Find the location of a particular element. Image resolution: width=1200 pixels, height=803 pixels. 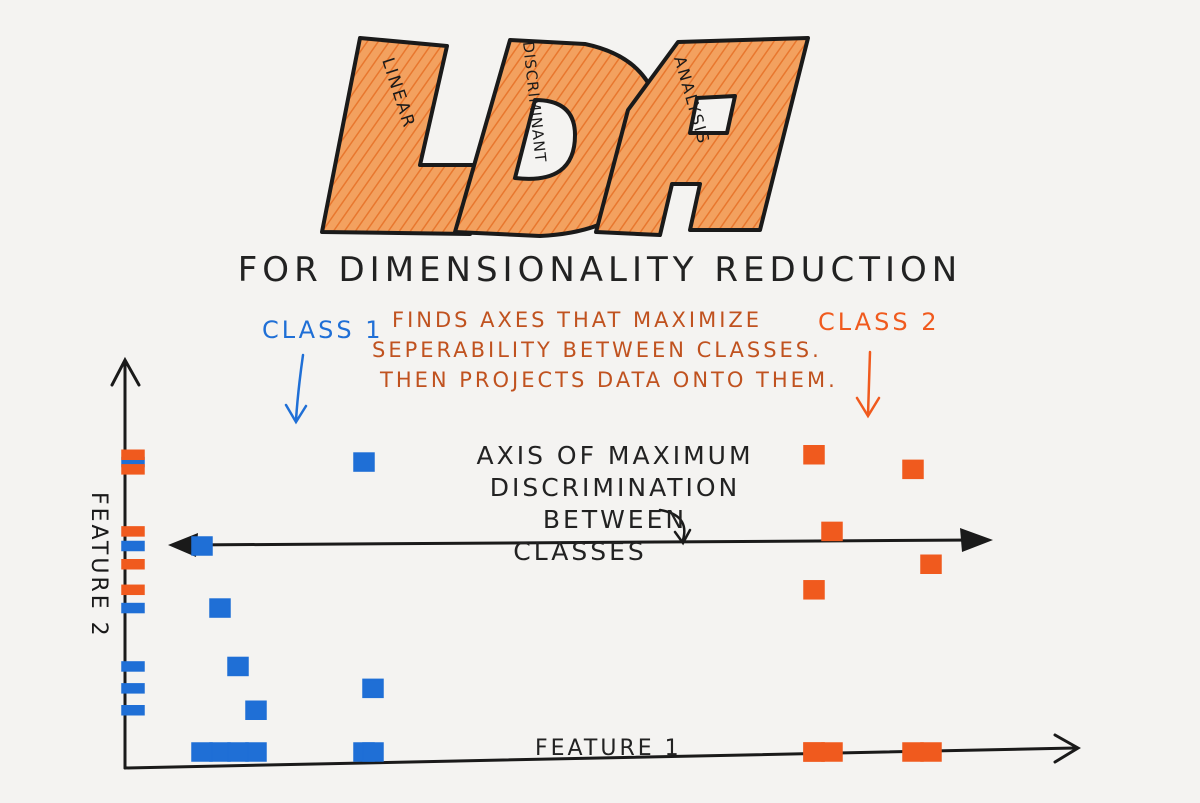

description-line: FINDS AXES THAT MAXIMIZE is located at coordinates (605, 320).